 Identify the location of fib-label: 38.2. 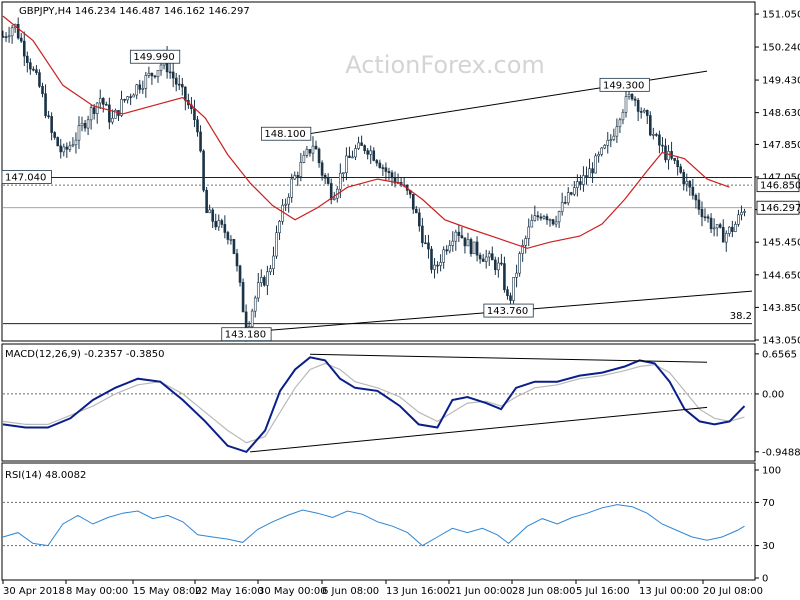
(741, 316).